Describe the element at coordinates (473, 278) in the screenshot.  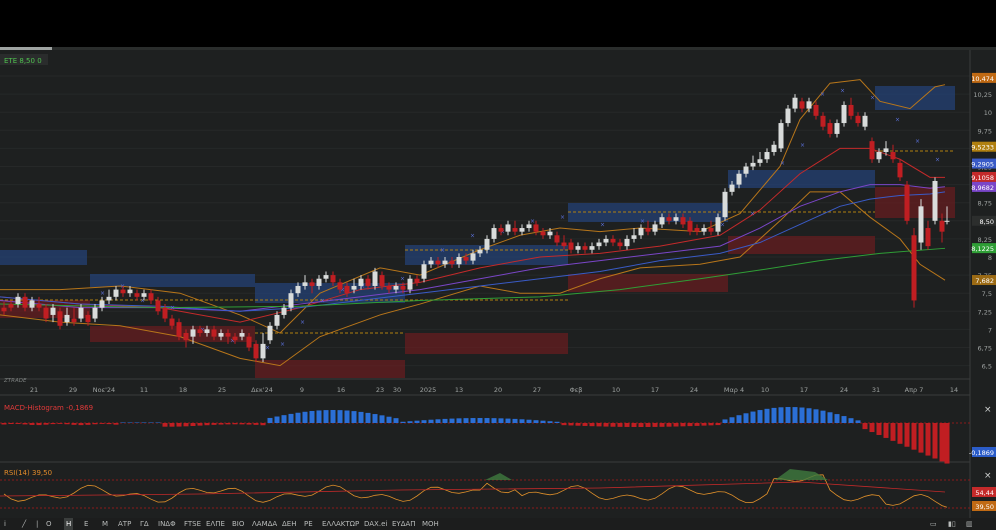
I see `moving-average-green` at that location.